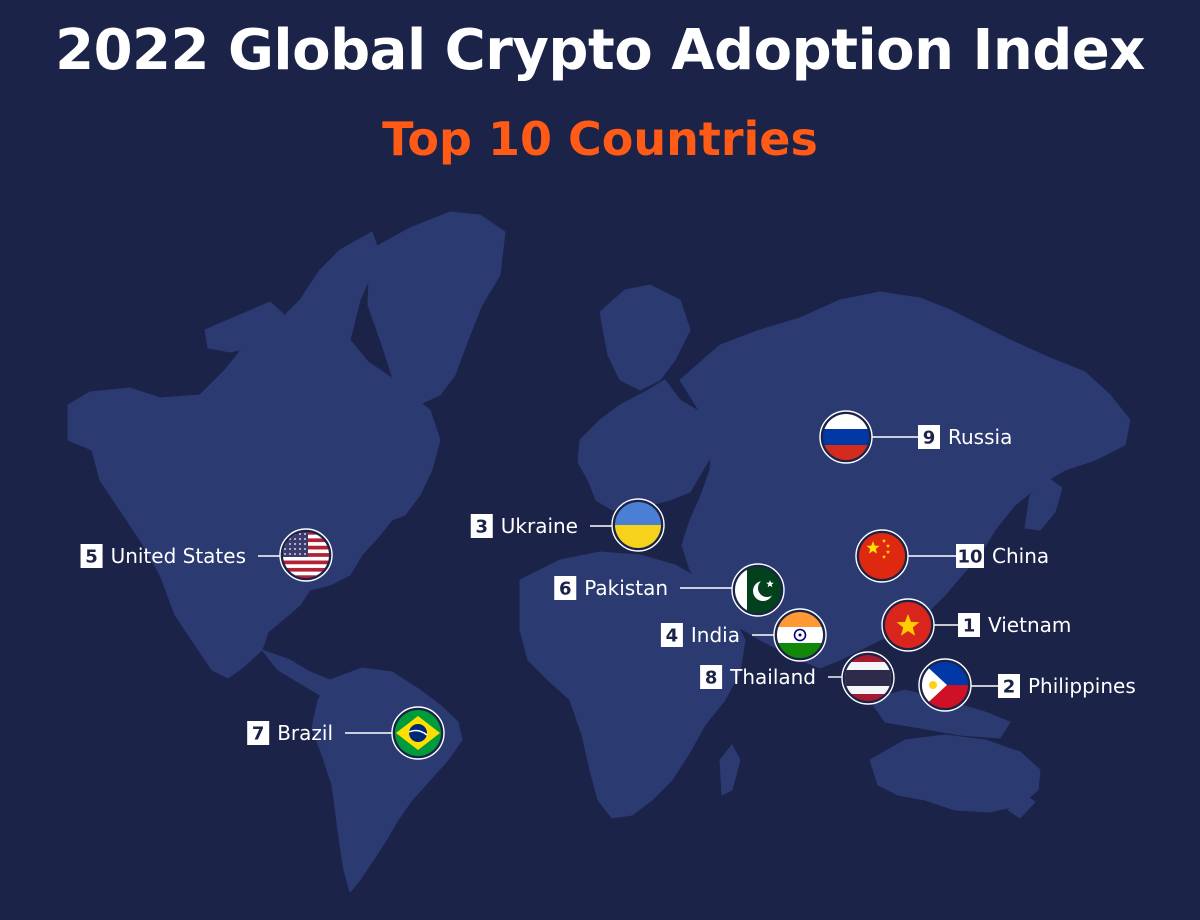 This screenshot has height=920, width=1200. Describe the element at coordinates (646, 445) in the screenshot. I see `europe-landmass` at that location.